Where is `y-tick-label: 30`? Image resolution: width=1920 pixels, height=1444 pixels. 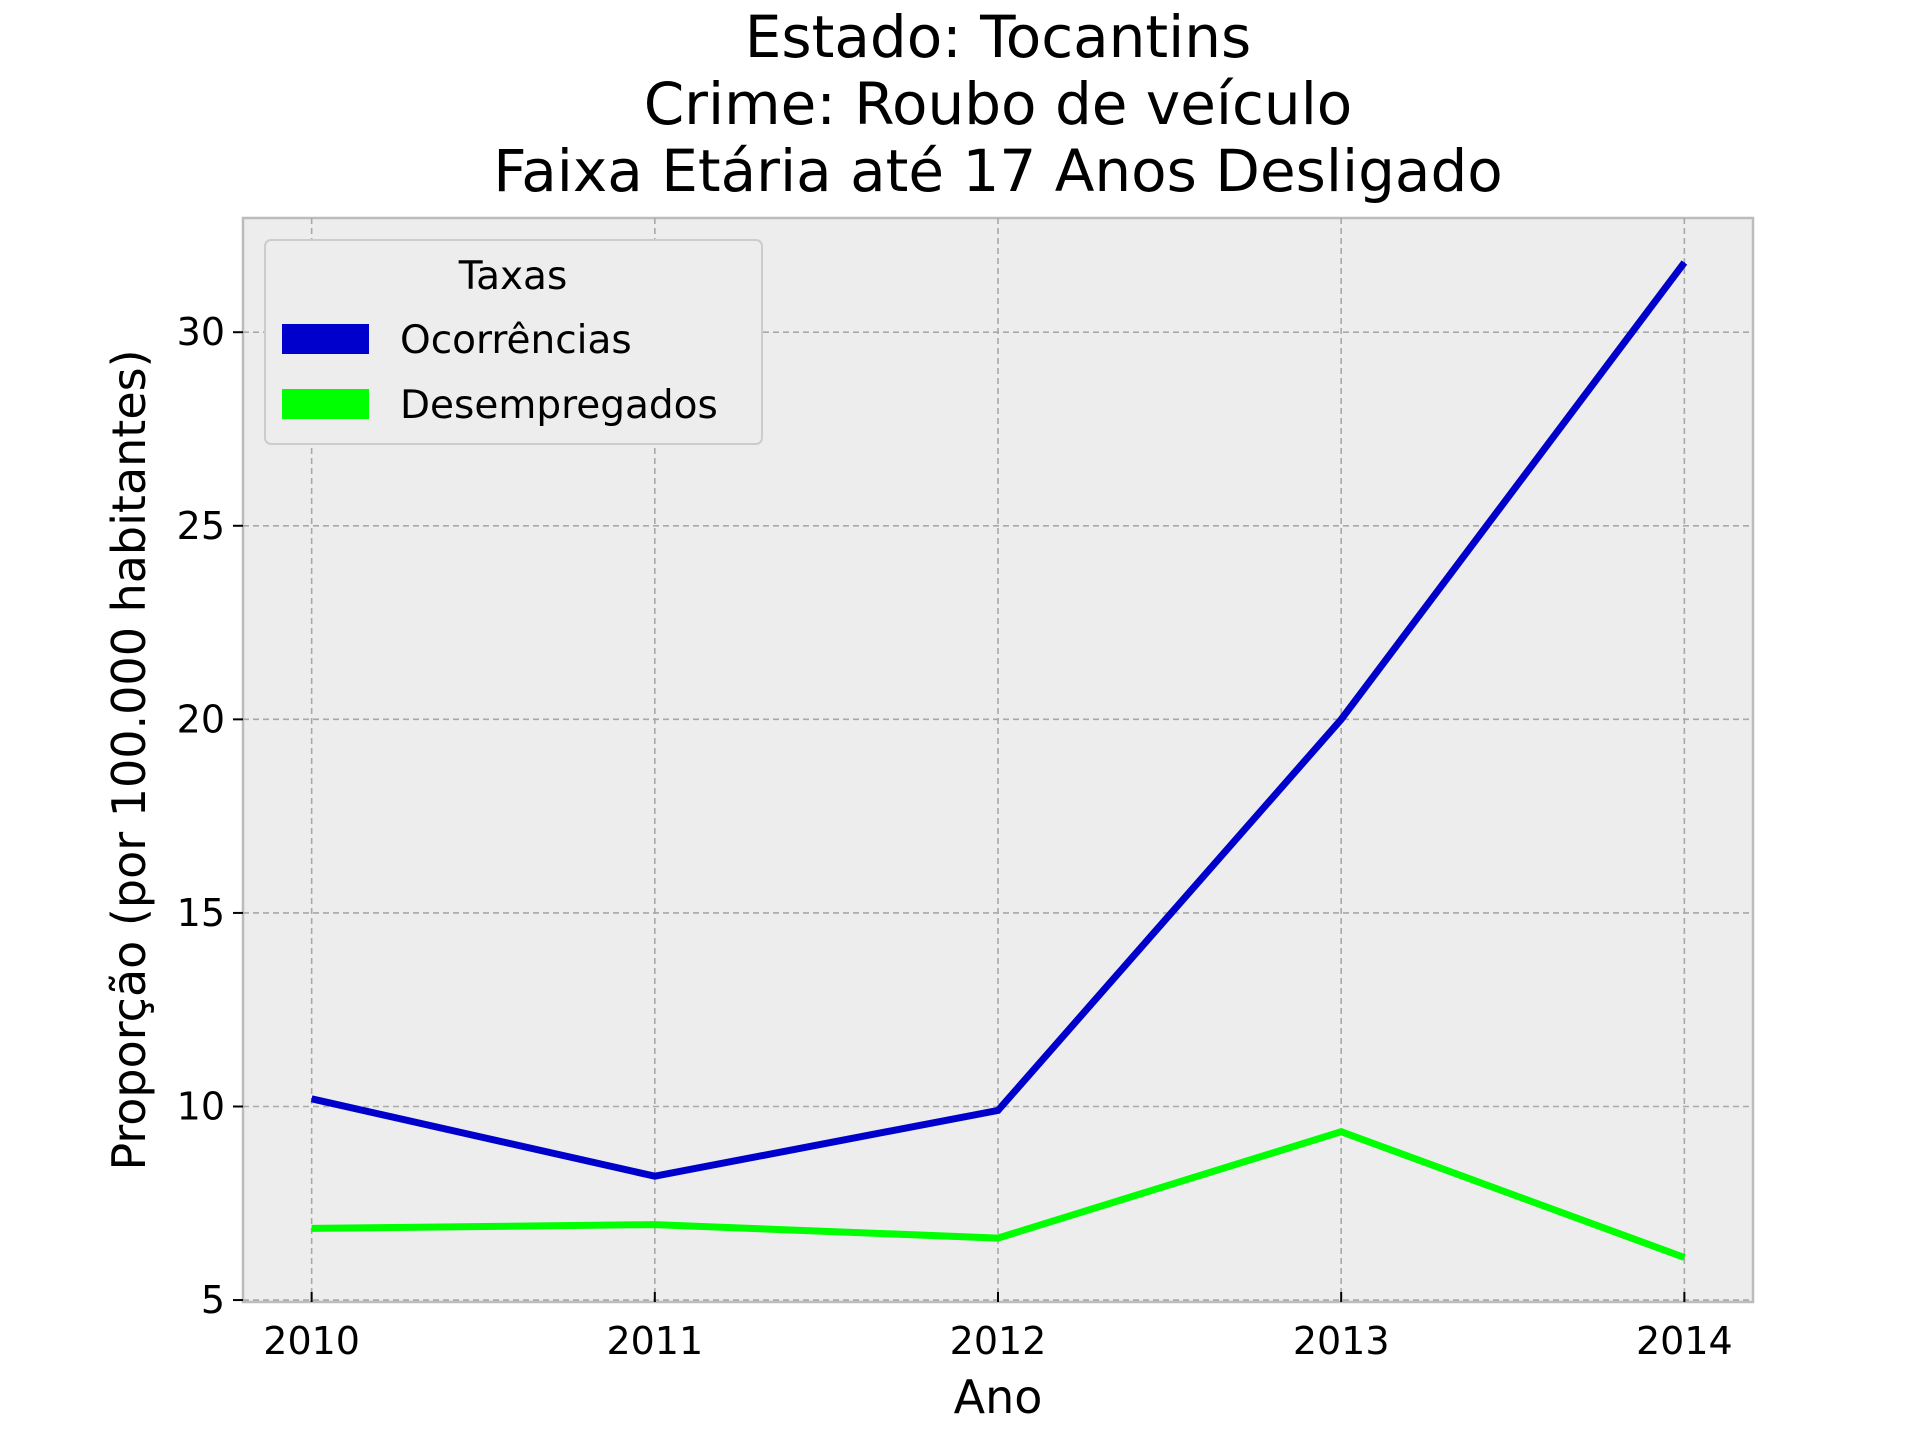
y-tick-label: 30 is located at coordinates (201, 332).